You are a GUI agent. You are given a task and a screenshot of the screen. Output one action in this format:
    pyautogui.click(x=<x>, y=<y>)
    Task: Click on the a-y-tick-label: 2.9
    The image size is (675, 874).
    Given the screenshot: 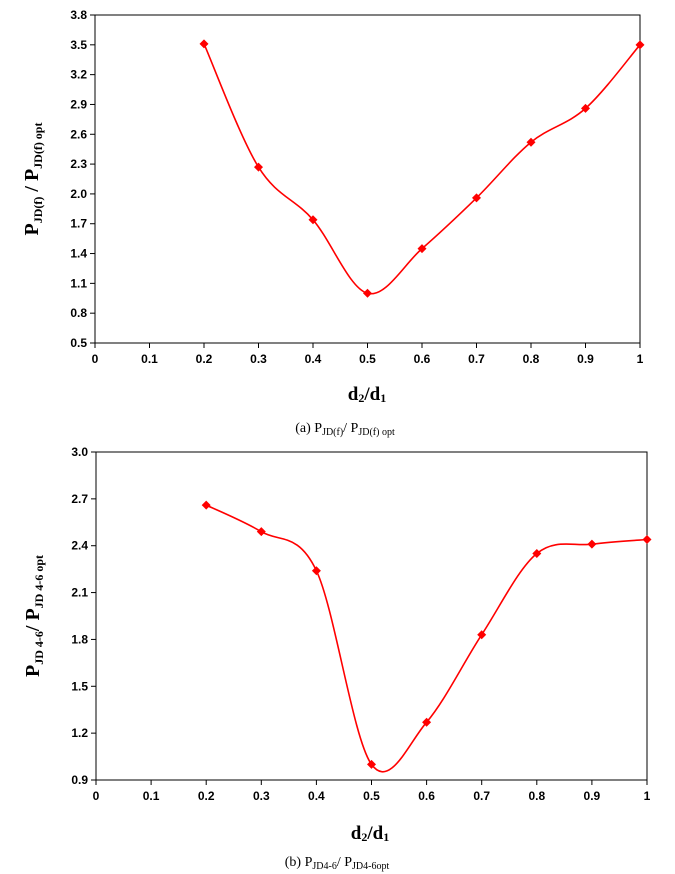 What is the action you would take?
    pyautogui.click(x=78, y=104)
    